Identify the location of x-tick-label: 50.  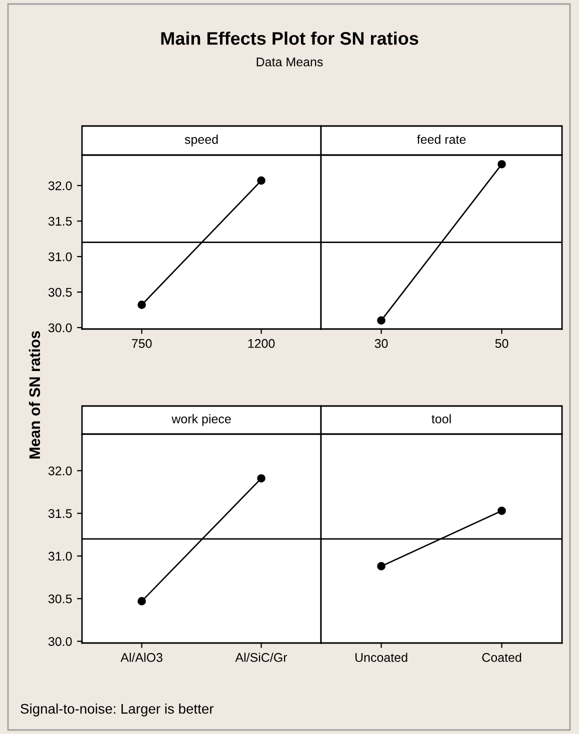
(501, 343).